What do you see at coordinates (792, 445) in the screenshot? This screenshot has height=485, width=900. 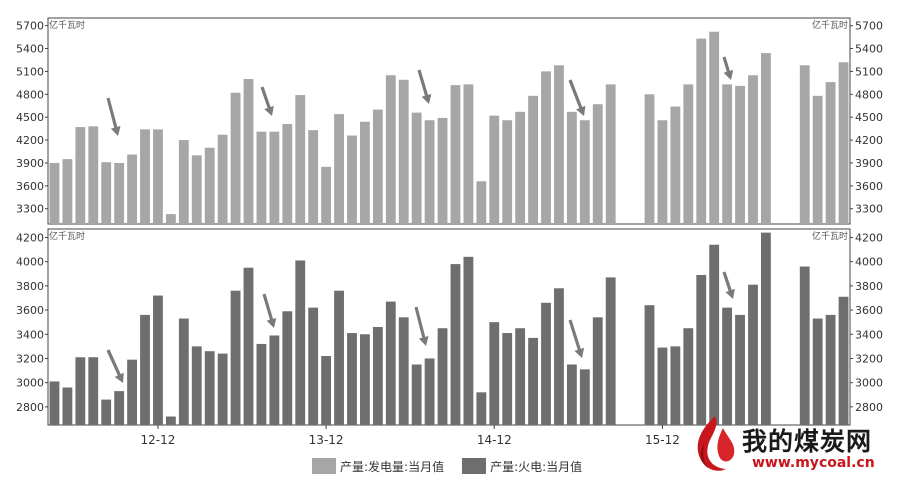 I see `mycoal-watermark: 我的煤炭网 www.mycoal.cn` at bounding box center [792, 445].